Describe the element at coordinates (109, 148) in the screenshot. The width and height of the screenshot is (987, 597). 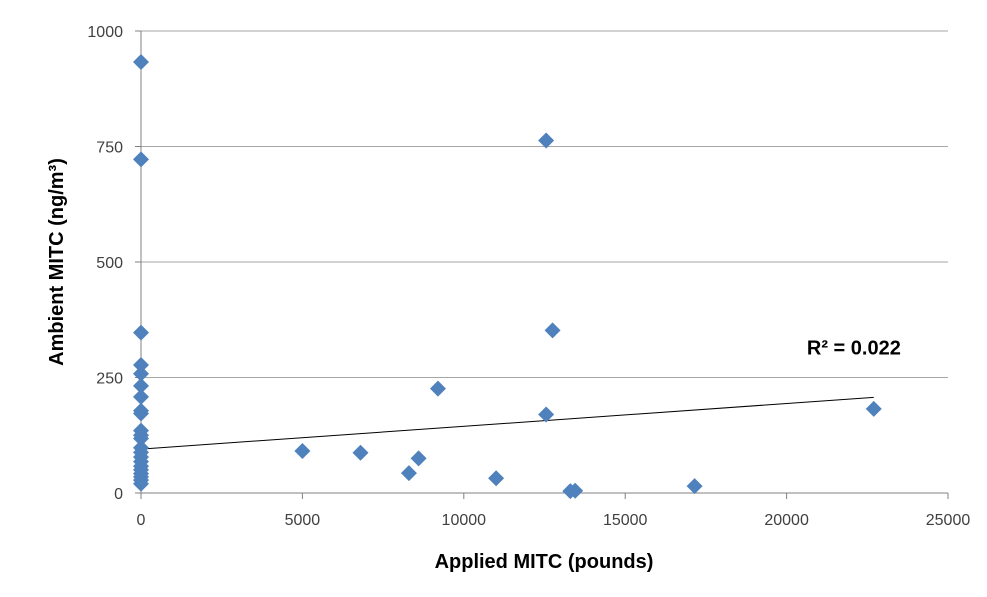
I see `y-tick-label: 750` at that location.